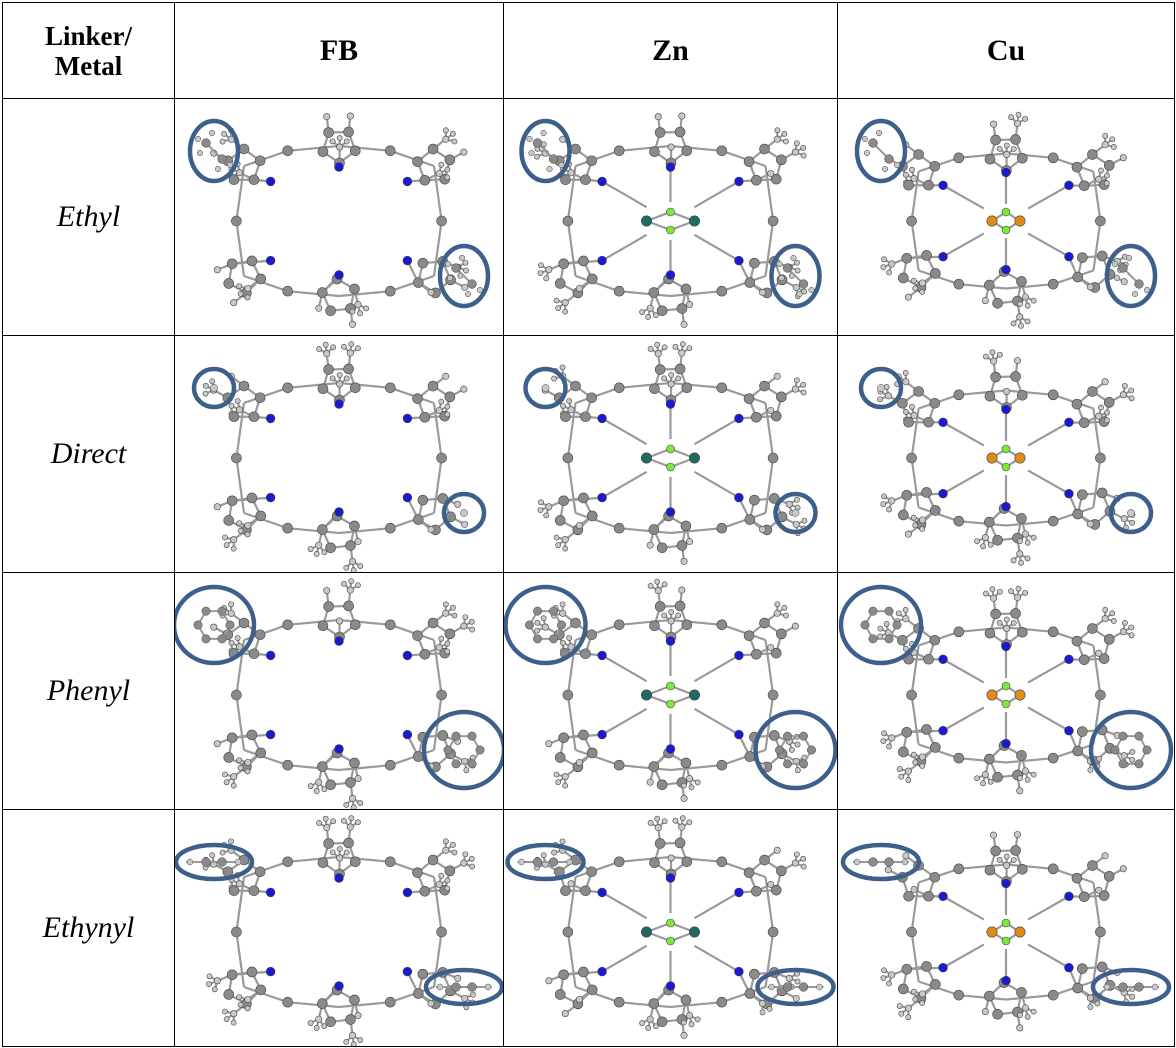  What do you see at coordinates (88, 454) in the screenshot?
I see `row-label-direct: Direct` at bounding box center [88, 454].